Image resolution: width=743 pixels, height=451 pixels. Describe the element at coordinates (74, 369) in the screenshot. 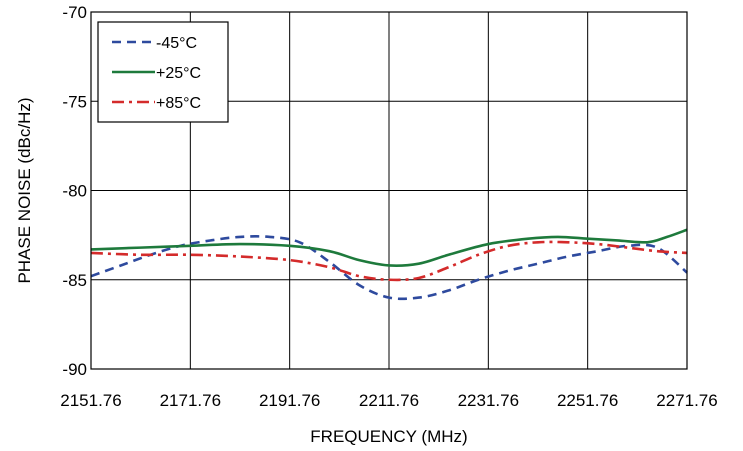

I see `y-tick-label: -90` at that location.